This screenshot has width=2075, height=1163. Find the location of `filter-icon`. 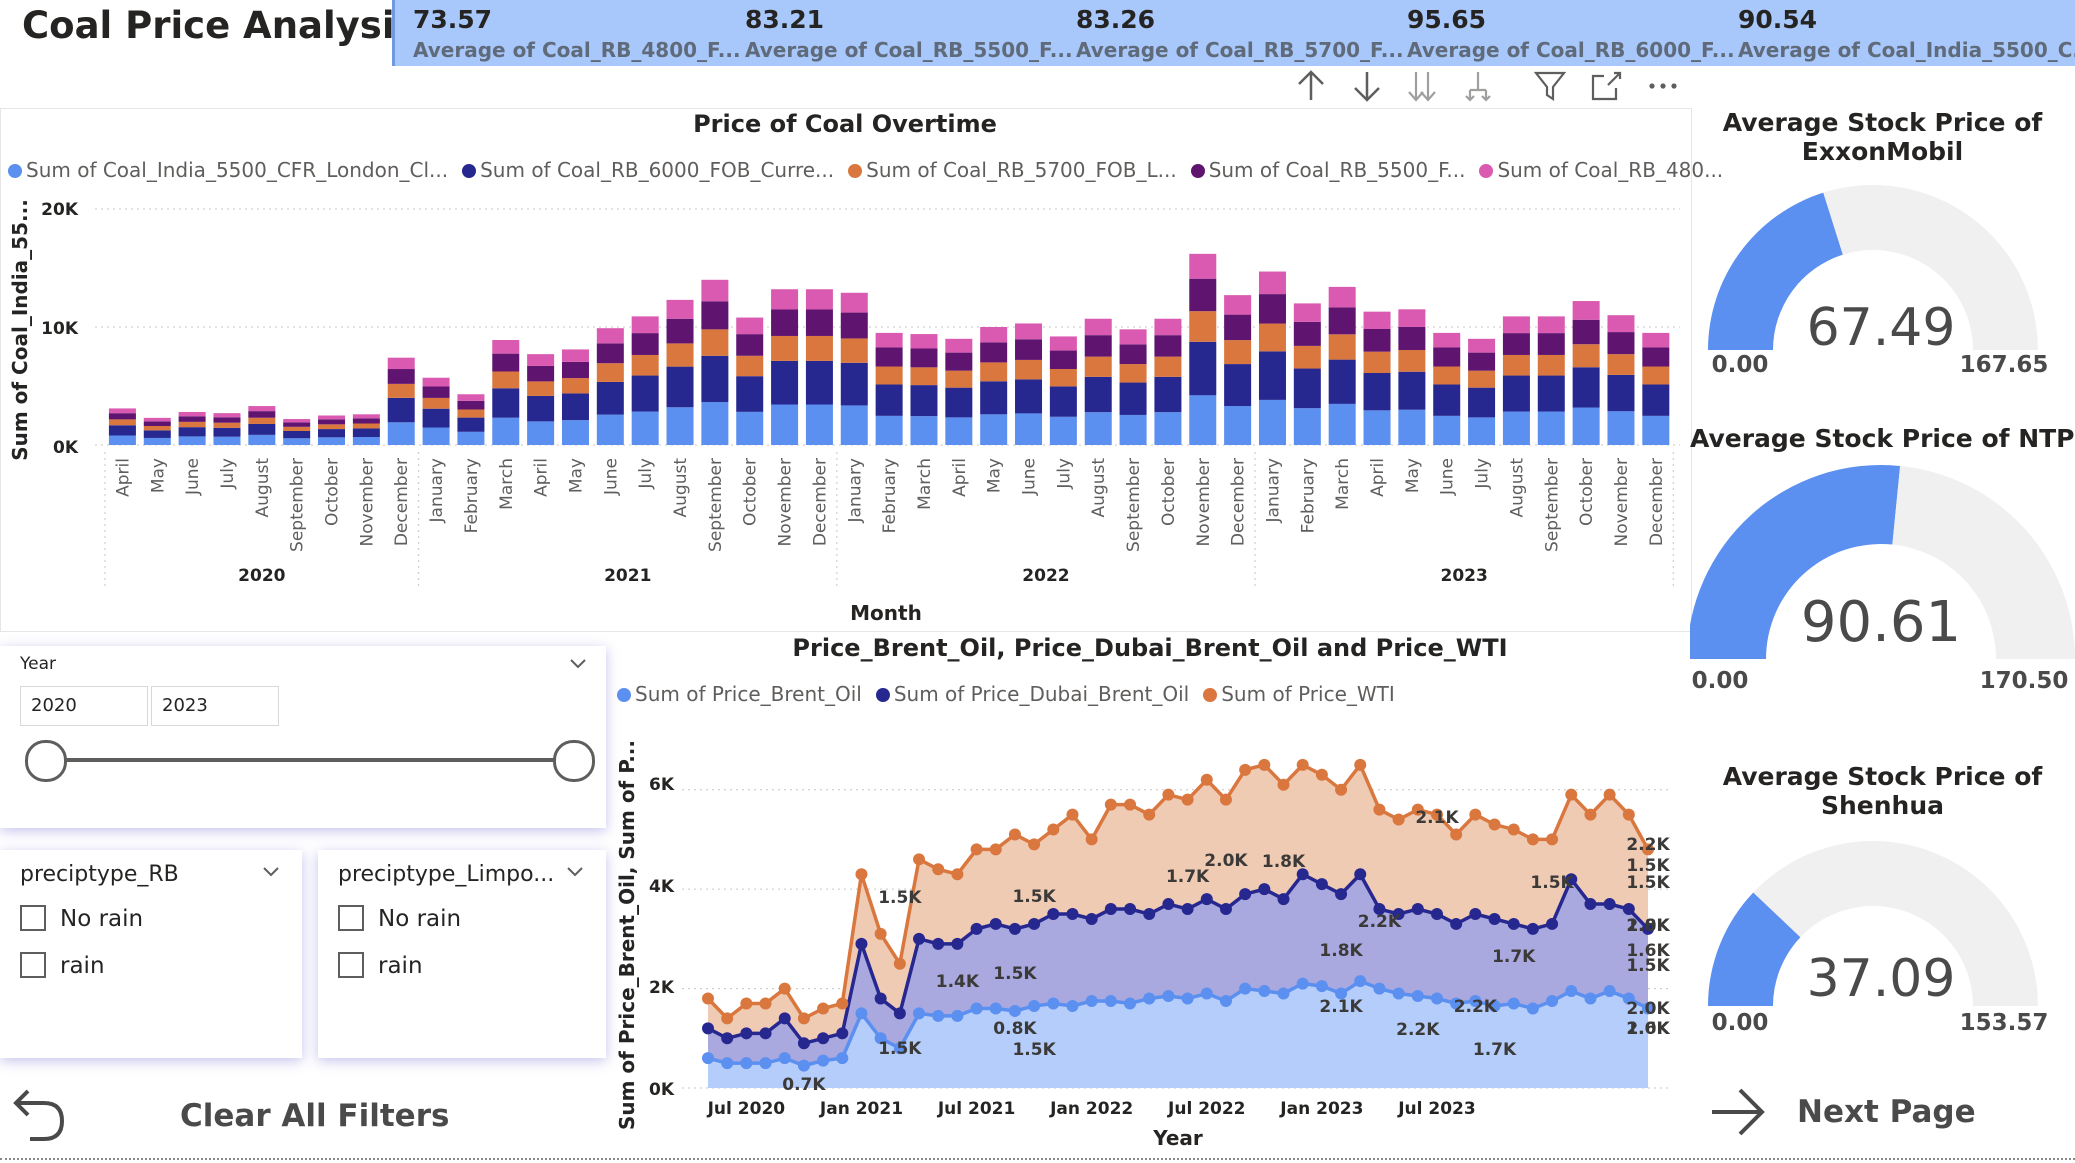

filter-icon is located at coordinates (1550, 86).